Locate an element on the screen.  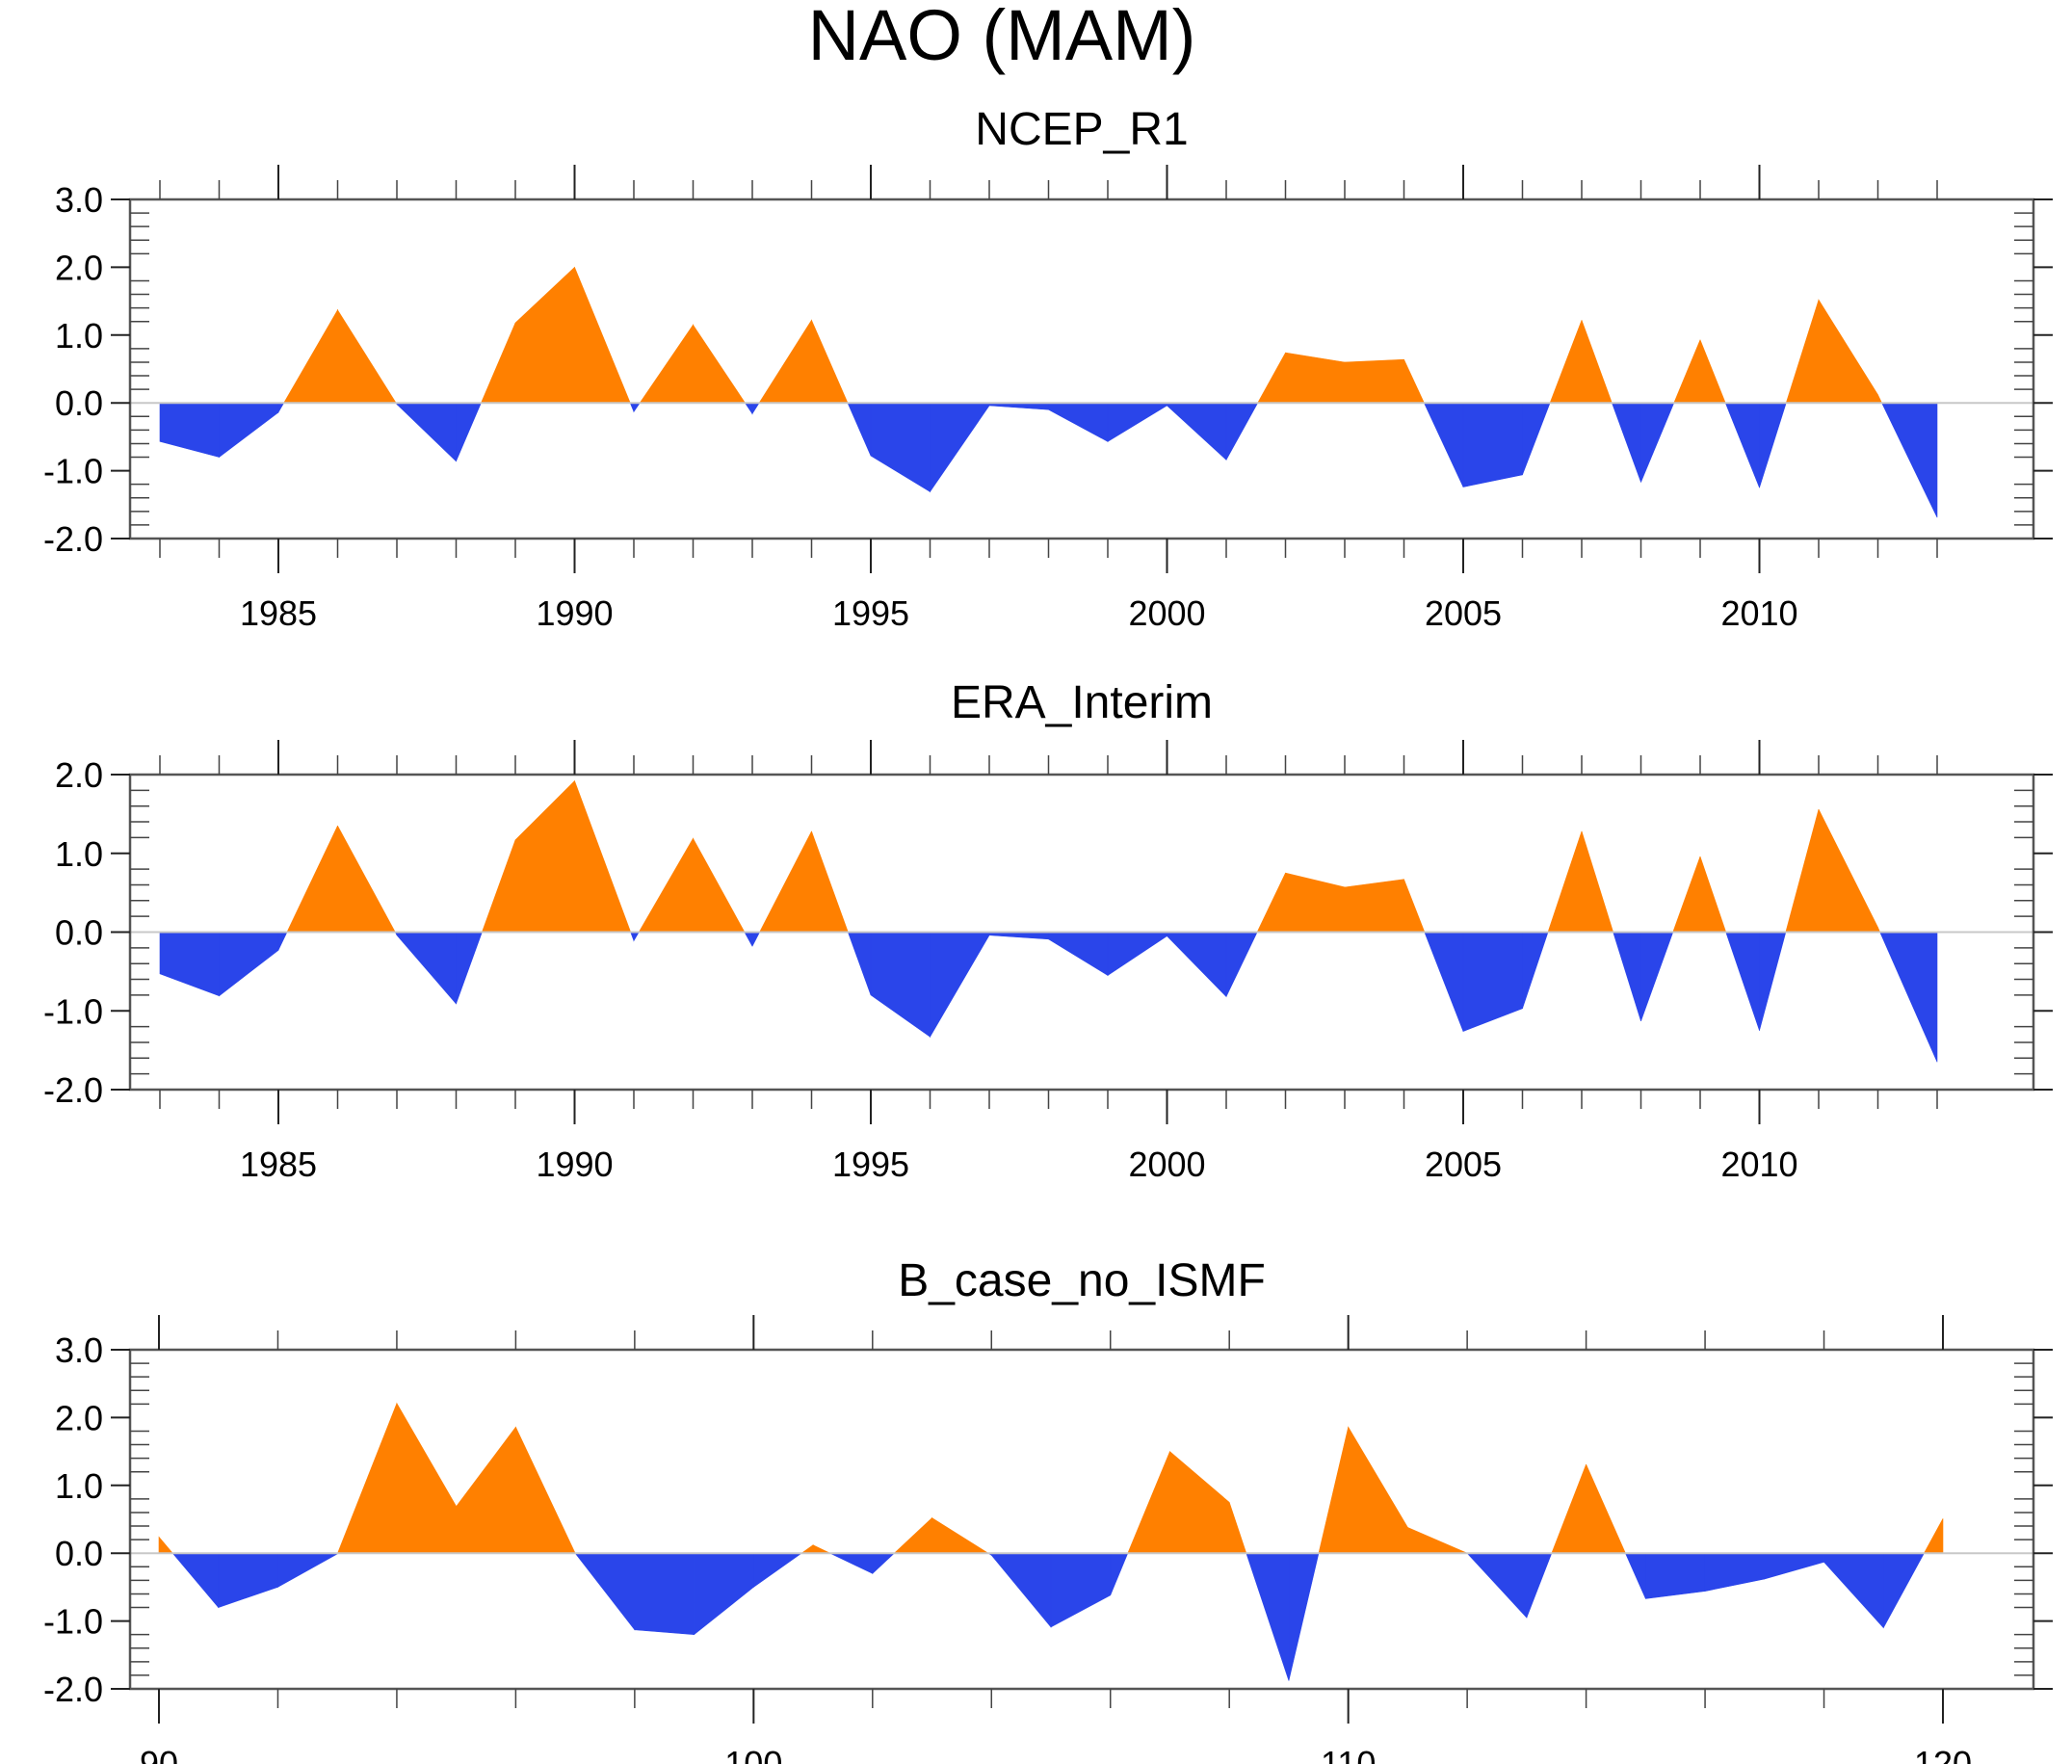
panel-title: ERA_Interim is located at coordinates (1082, 702).